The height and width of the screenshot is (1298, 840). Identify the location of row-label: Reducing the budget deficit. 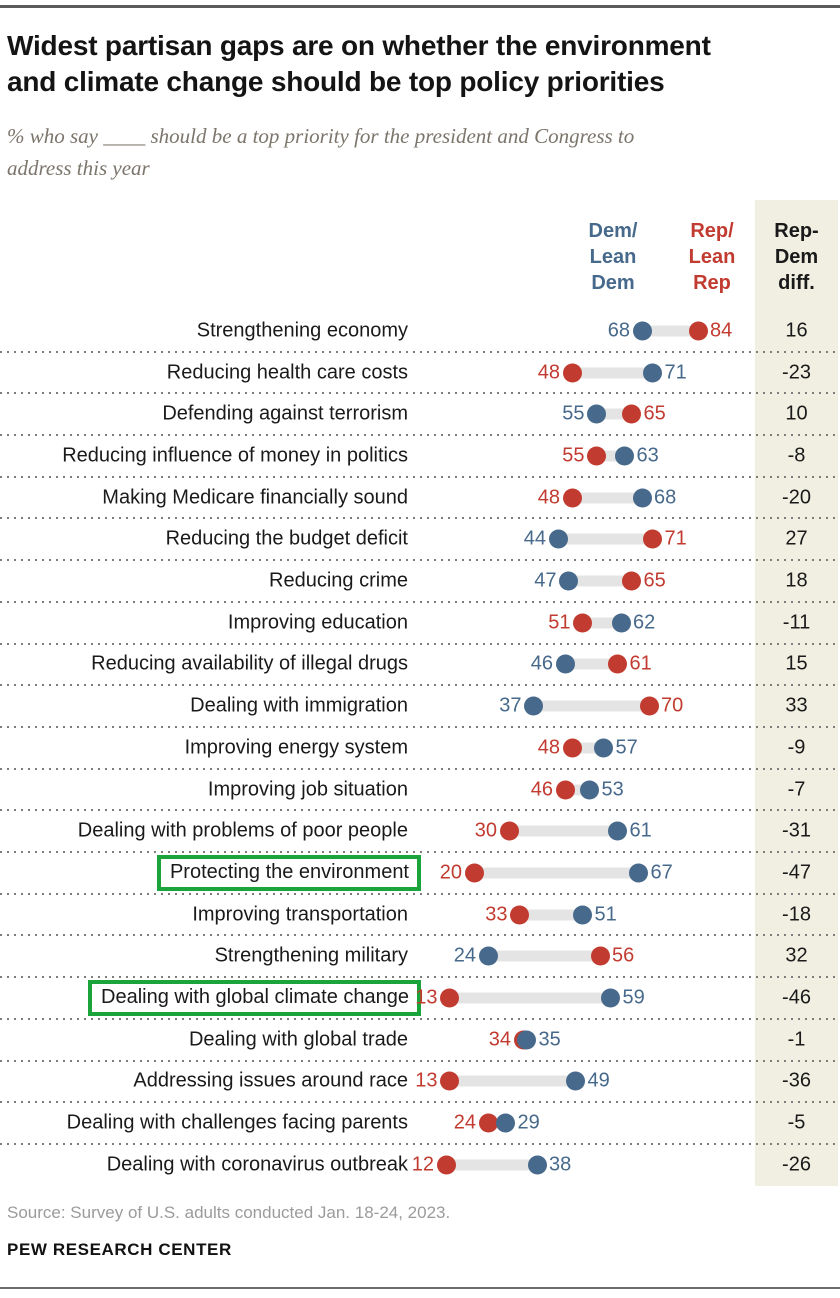
(287, 539).